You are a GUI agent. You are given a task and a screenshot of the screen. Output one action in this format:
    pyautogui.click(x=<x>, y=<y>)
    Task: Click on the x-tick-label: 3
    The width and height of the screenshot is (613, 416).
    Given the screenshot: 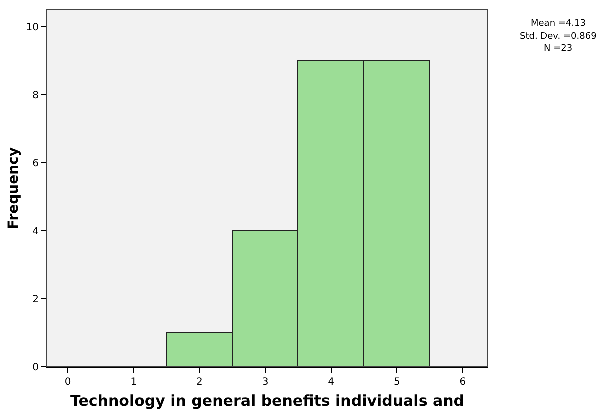 What is the action you would take?
    pyautogui.click(x=265, y=382)
    